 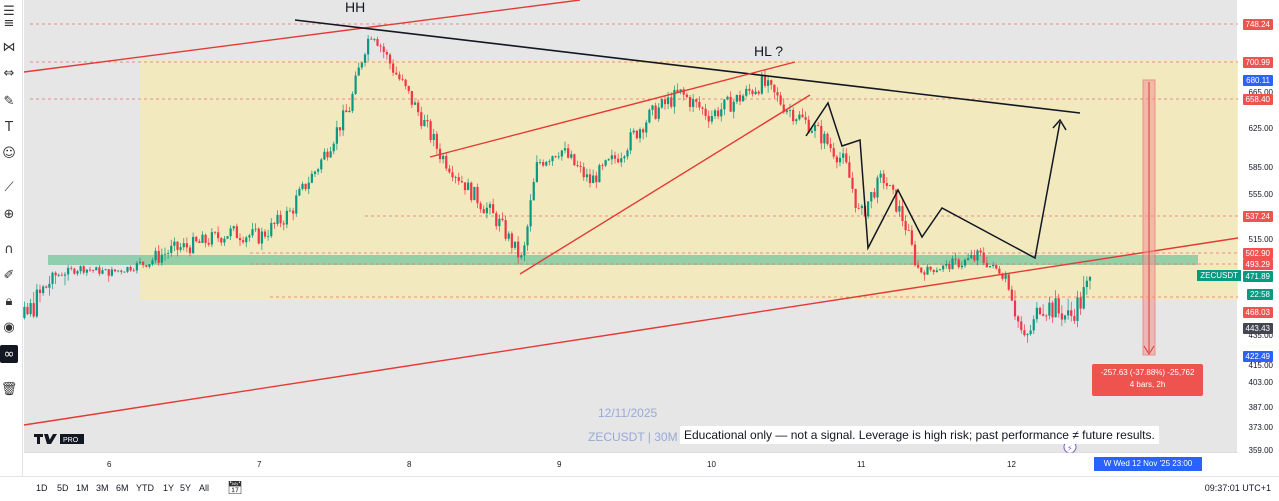 I want to click on horizontal-lines-icon: ≡, so click(x=9, y=23).